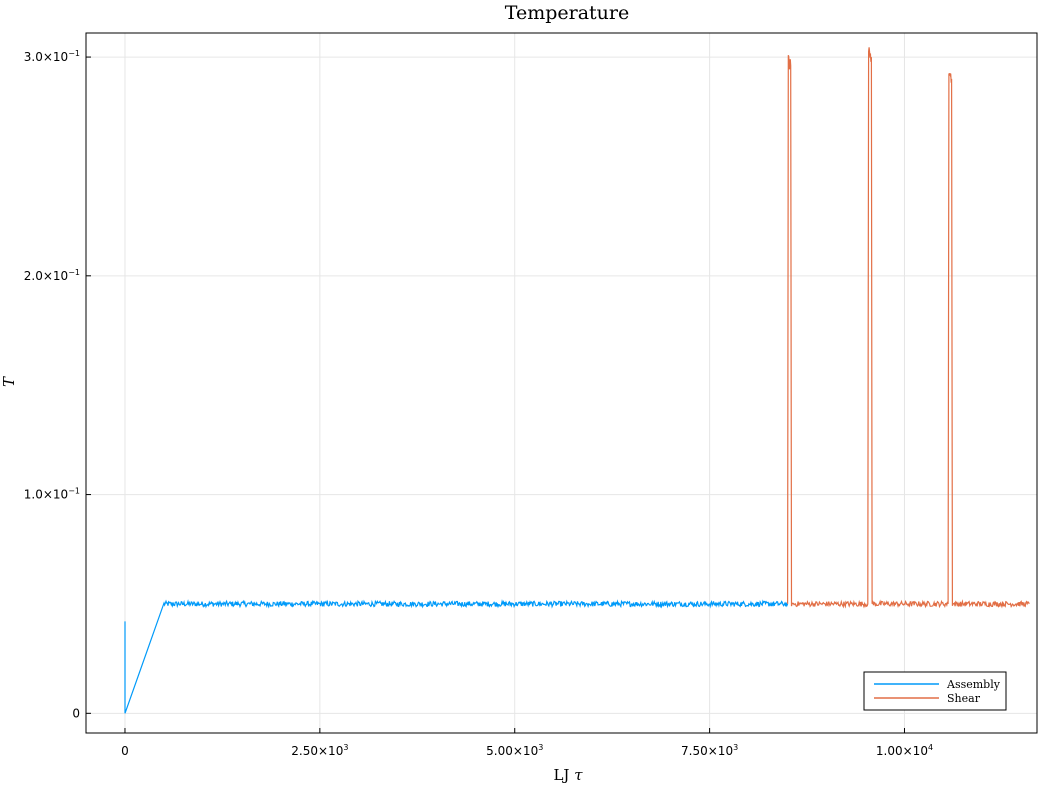 This screenshot has height=788, width=1050. I want to click on y-tick-label: 3.0×10⁻¹, so click(52, 56).